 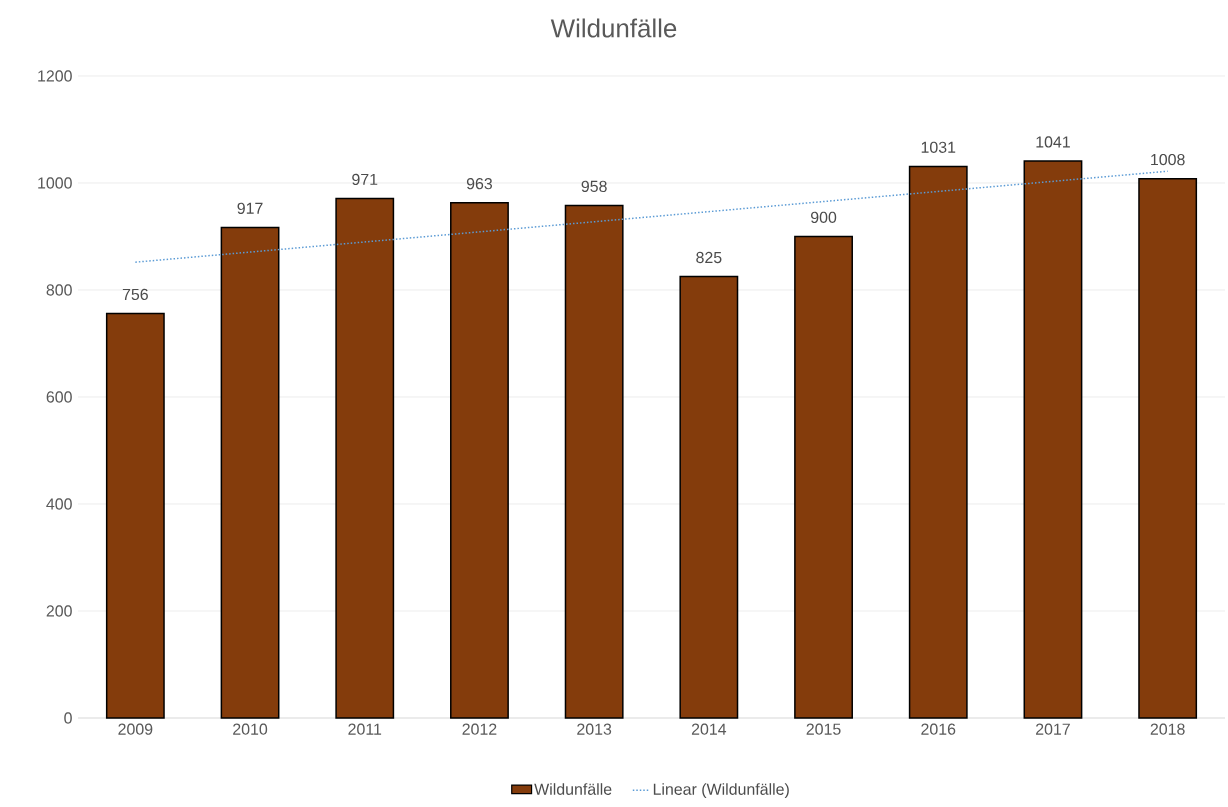 I want to click on data-label: 900, so click(x=824, y=217).